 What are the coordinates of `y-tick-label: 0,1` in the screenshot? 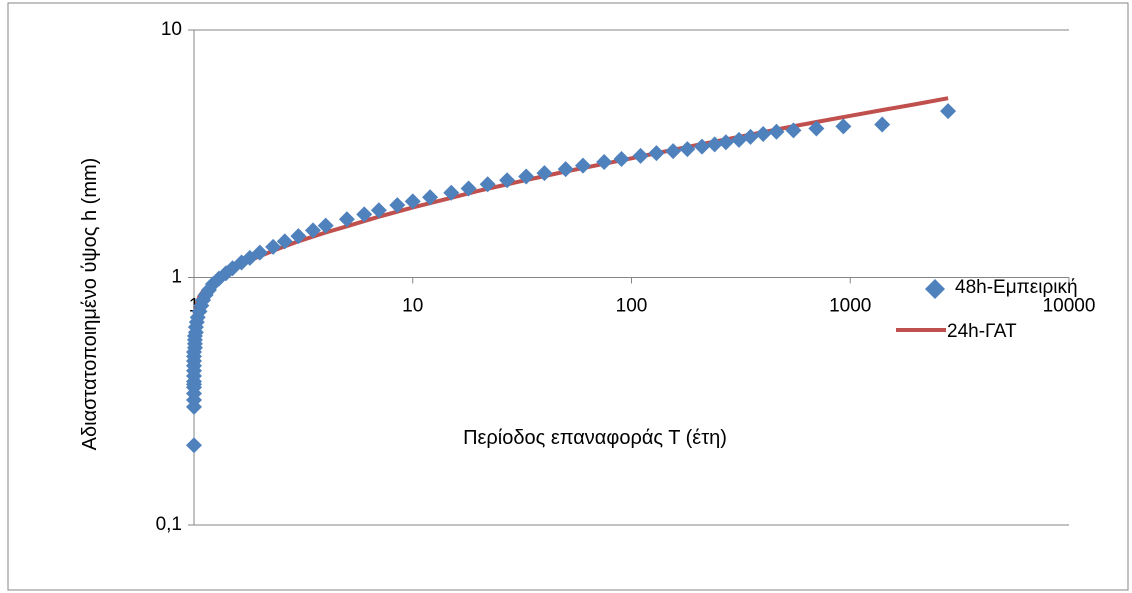 It's located at (169, 524).